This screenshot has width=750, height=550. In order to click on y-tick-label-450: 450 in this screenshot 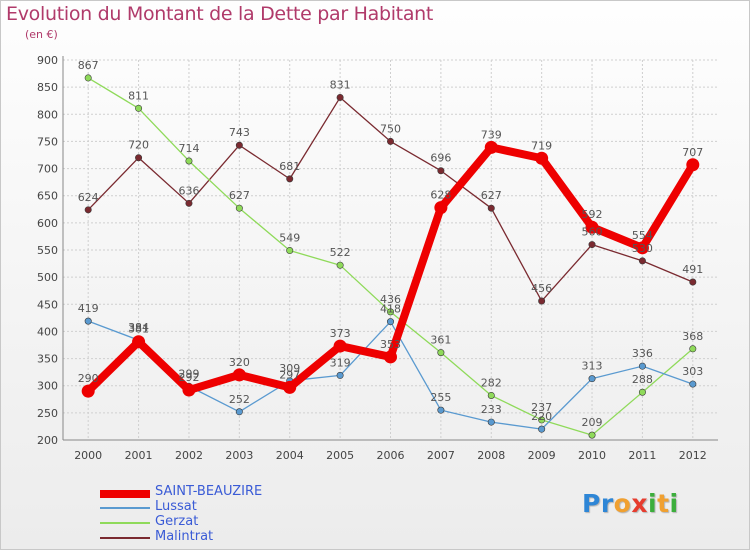, I will do `click(47, 304)`.